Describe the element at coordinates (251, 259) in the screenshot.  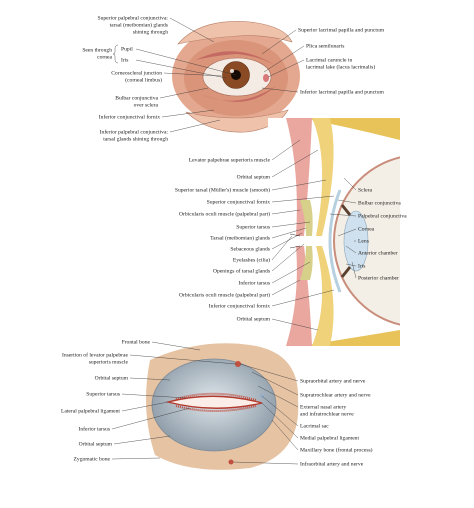
I see `label: Eyelashes (cilia)` at that location.